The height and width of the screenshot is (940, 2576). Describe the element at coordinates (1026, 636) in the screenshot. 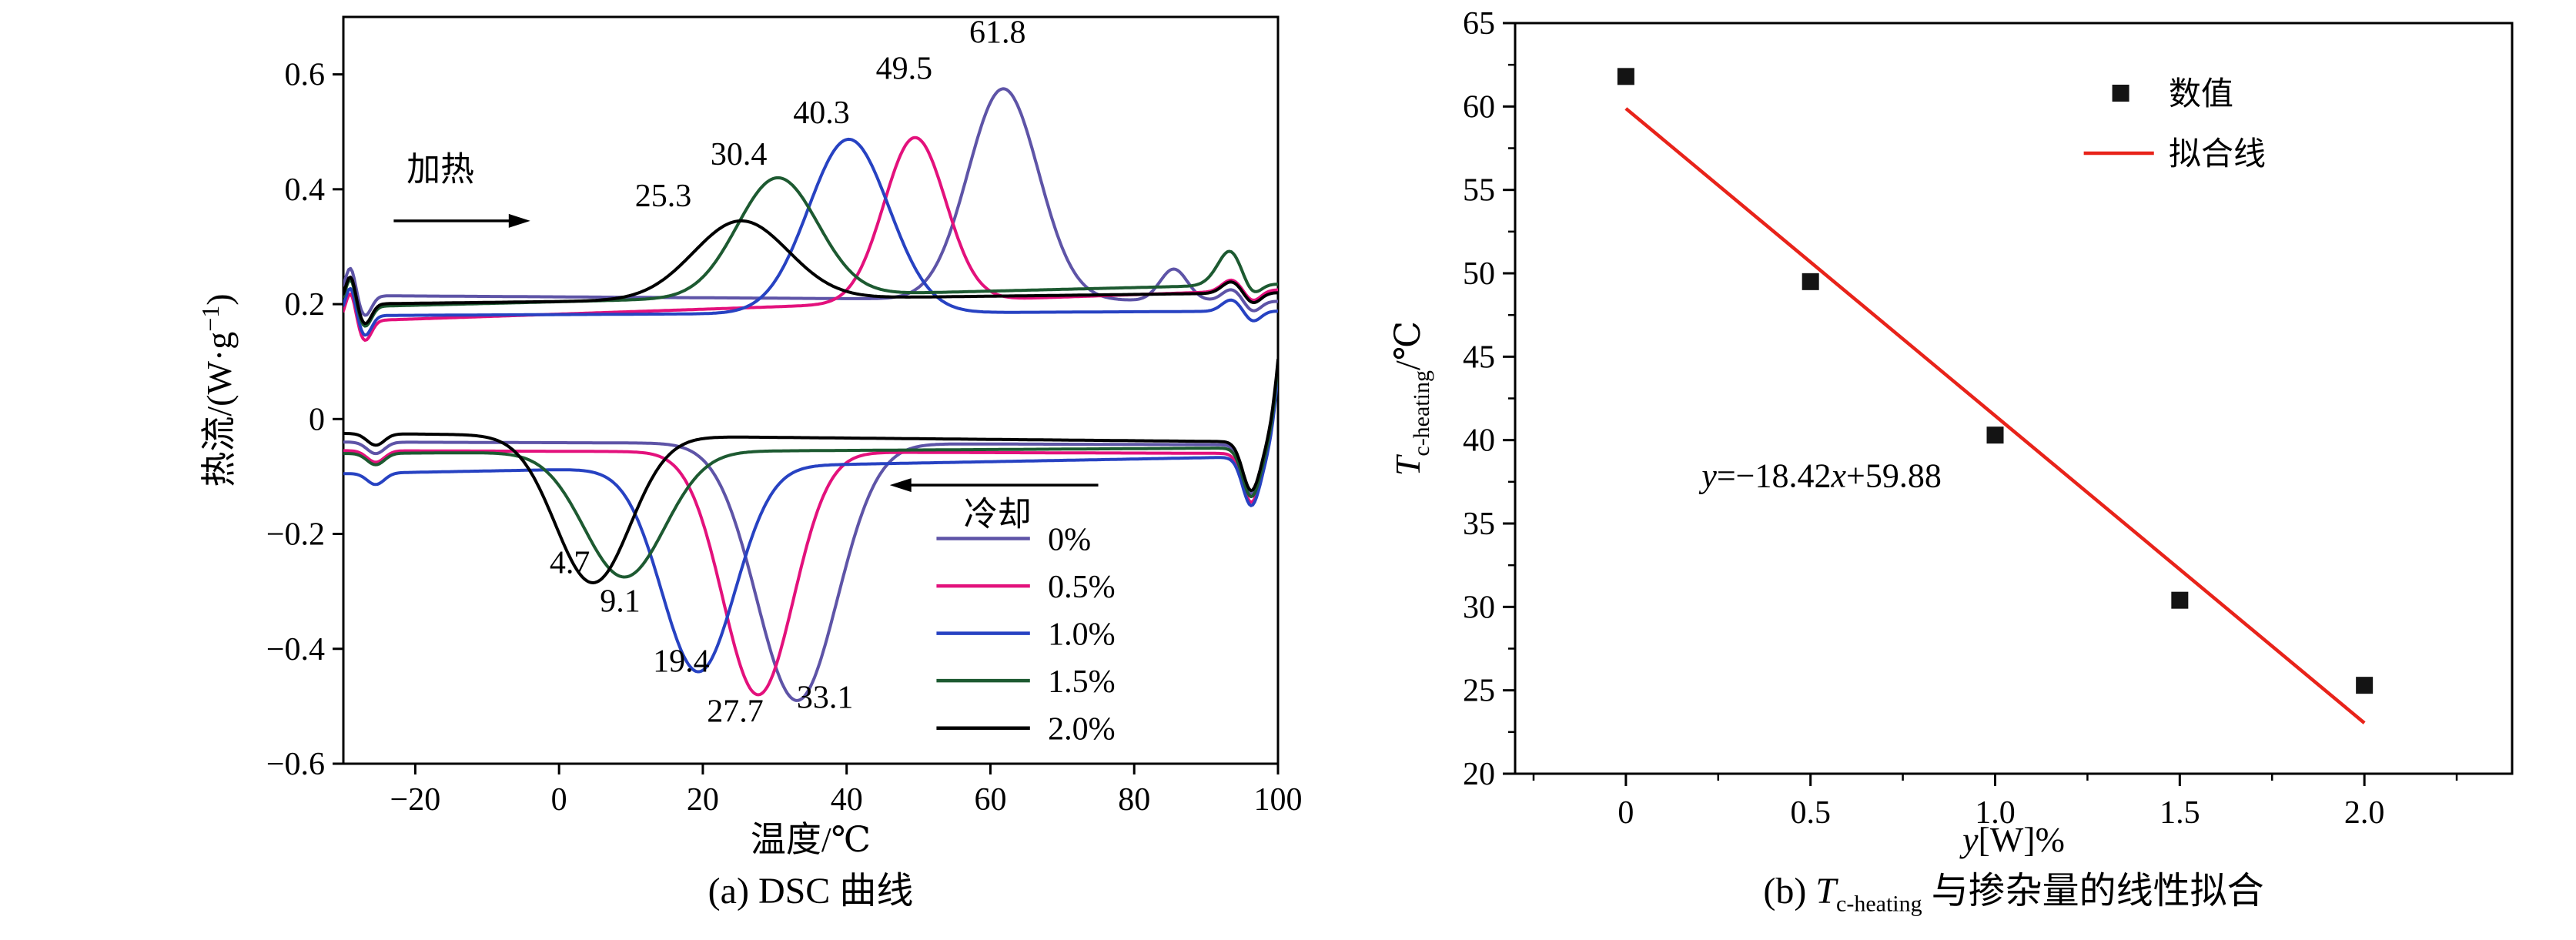

I see `legend: 0% 0.5% 1.0% 1.5% 2.0%` at that location.